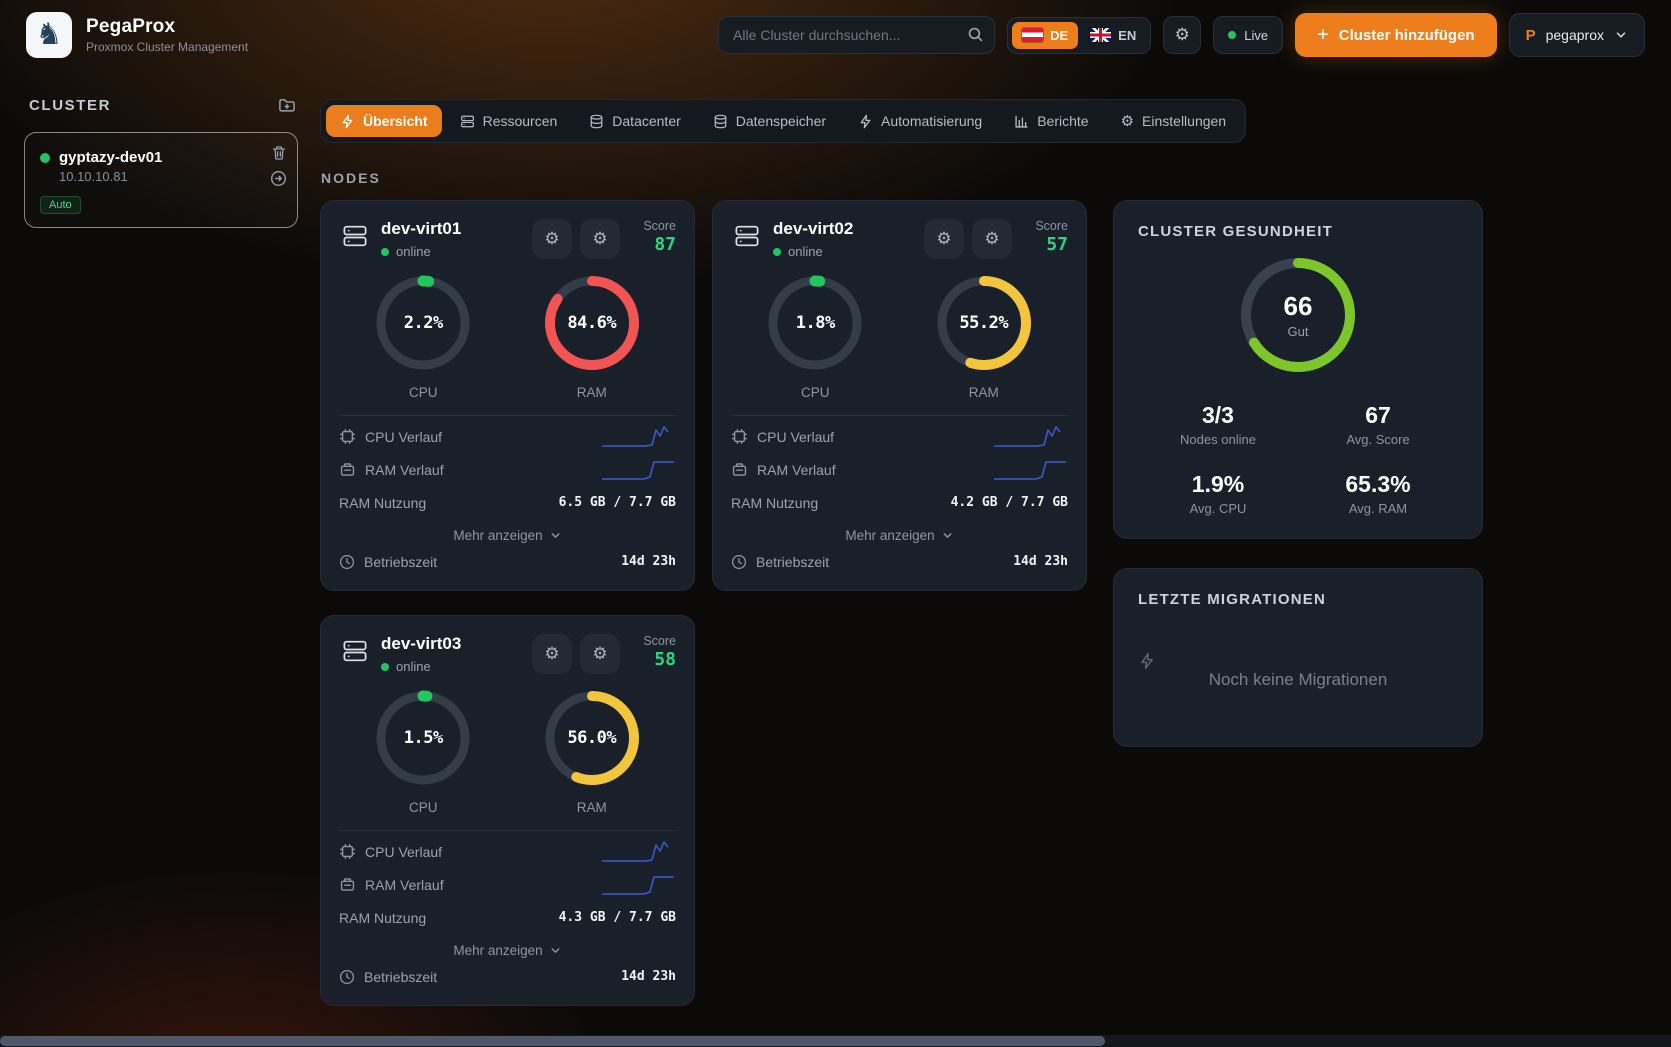 Image resolution: width=1671 pixels, height=1047 pixels. Describe the element at coordinates (1033, 35) in the screenshot. I see `austria-flag-icon` at that location.